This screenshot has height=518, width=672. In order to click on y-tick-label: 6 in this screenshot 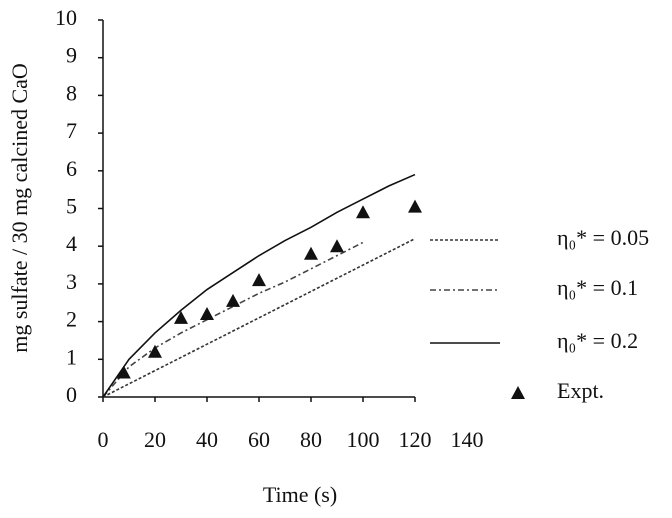, I will do `click(71, 168)`.